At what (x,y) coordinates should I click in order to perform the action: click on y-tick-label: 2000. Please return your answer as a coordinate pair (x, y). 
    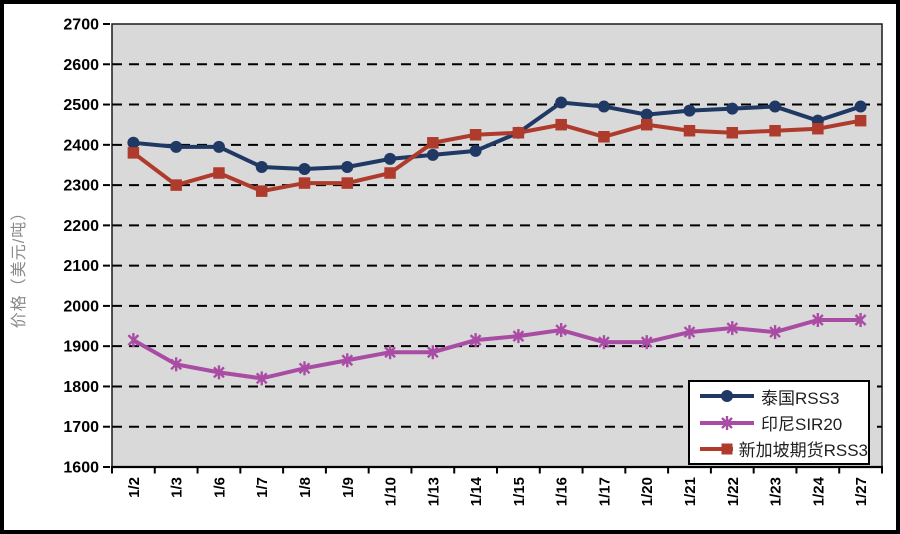
    Looking at the image, I should click on (81, 306).